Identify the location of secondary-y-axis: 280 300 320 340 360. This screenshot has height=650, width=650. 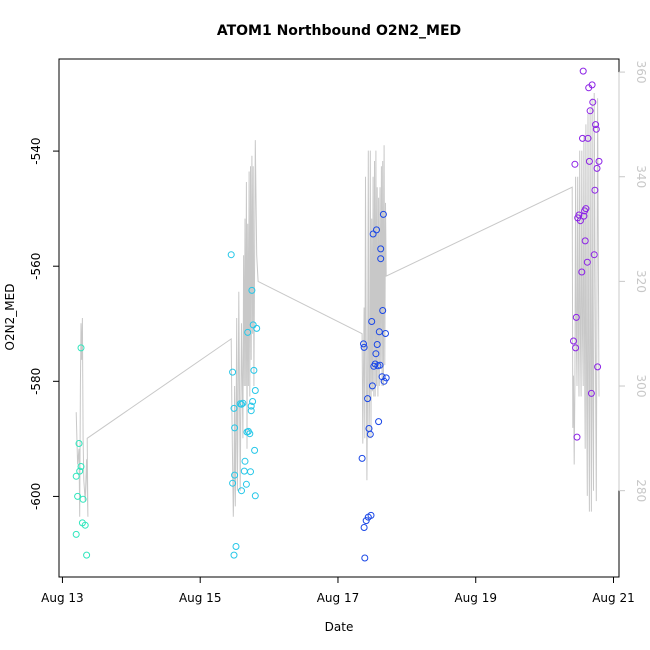
(633, 281).